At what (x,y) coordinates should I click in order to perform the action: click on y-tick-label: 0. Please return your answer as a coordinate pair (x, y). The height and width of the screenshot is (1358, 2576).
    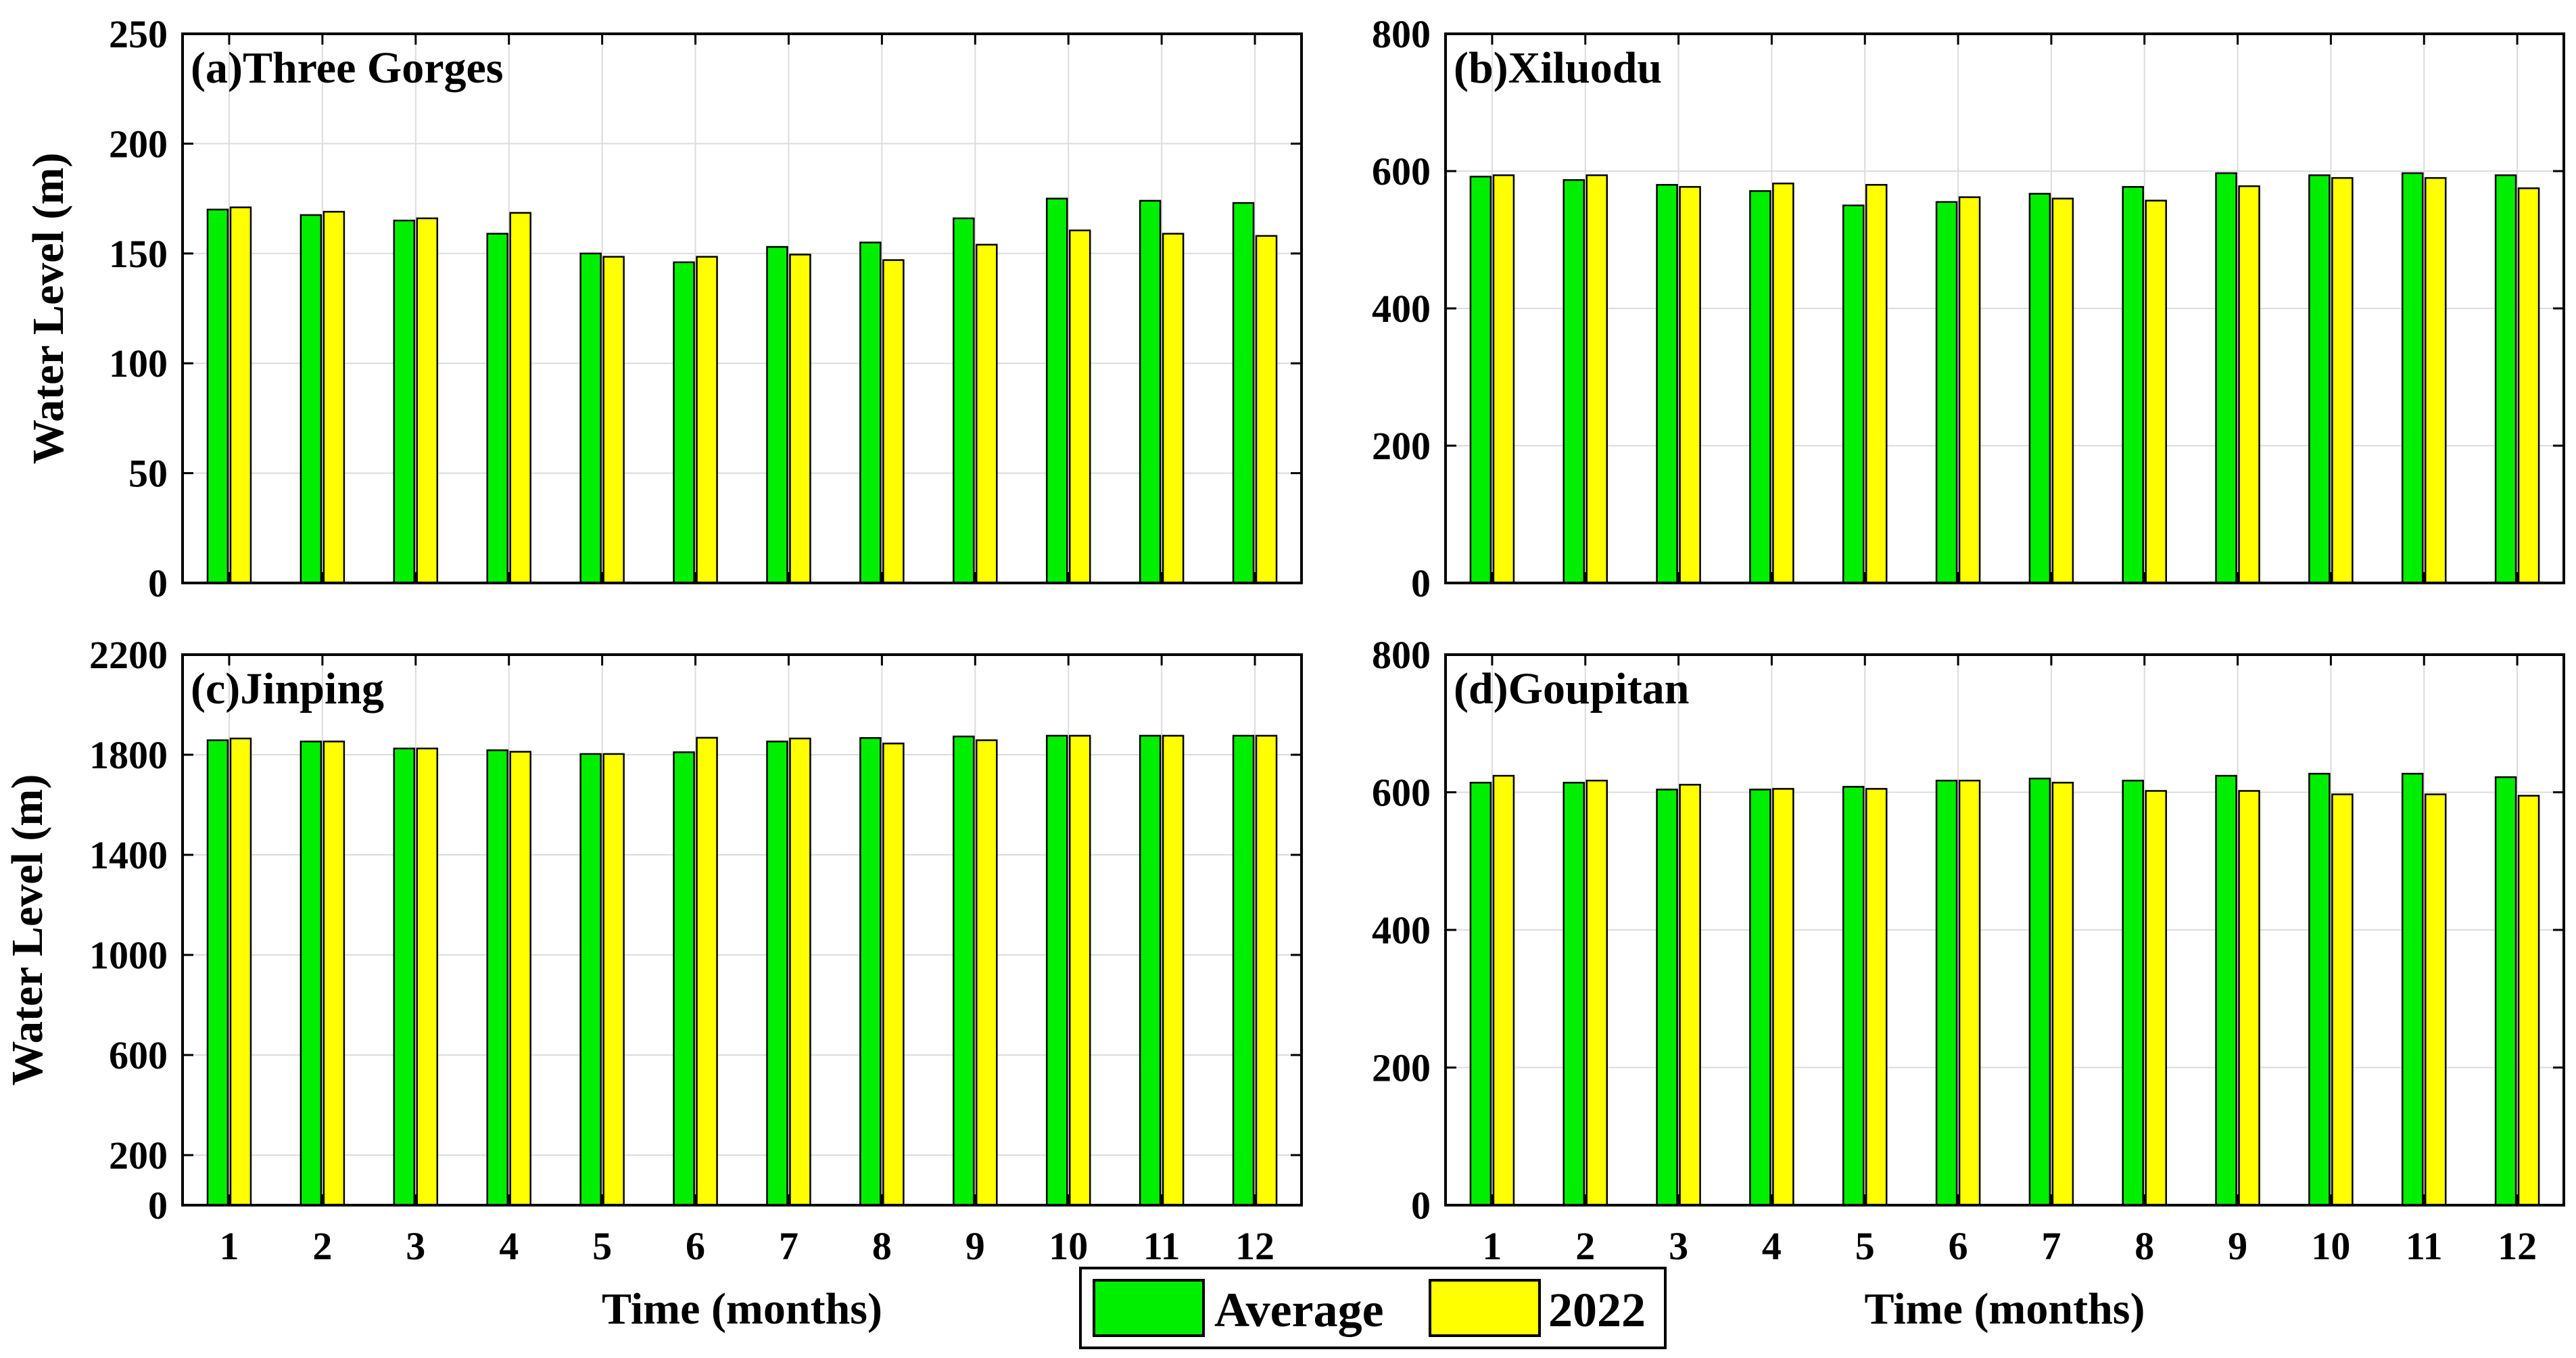
    Looking at the image, I should click on (1421, 1205).